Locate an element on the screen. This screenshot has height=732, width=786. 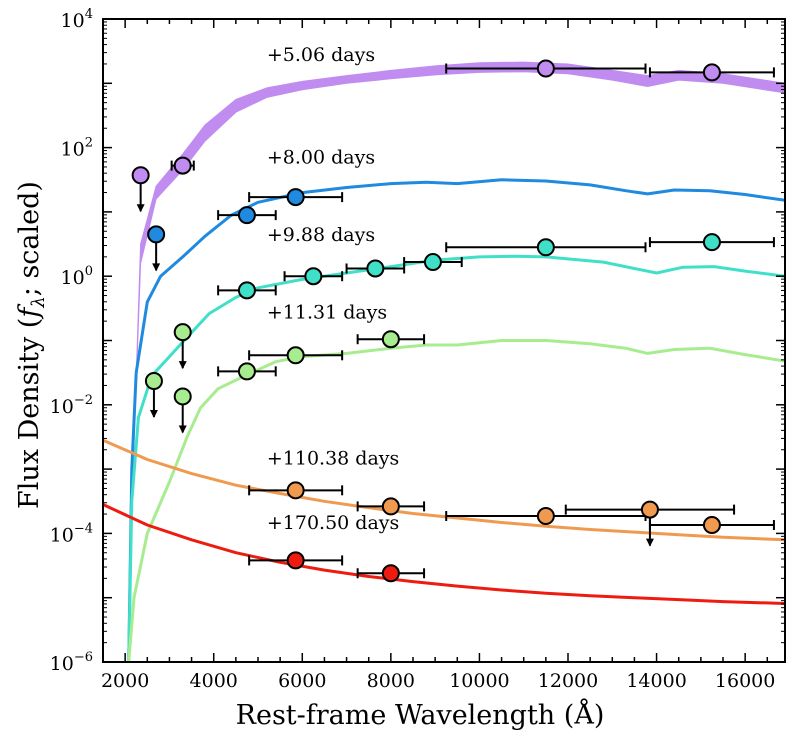
x-tick-label: 14000 is located at coordinates (656, 681).